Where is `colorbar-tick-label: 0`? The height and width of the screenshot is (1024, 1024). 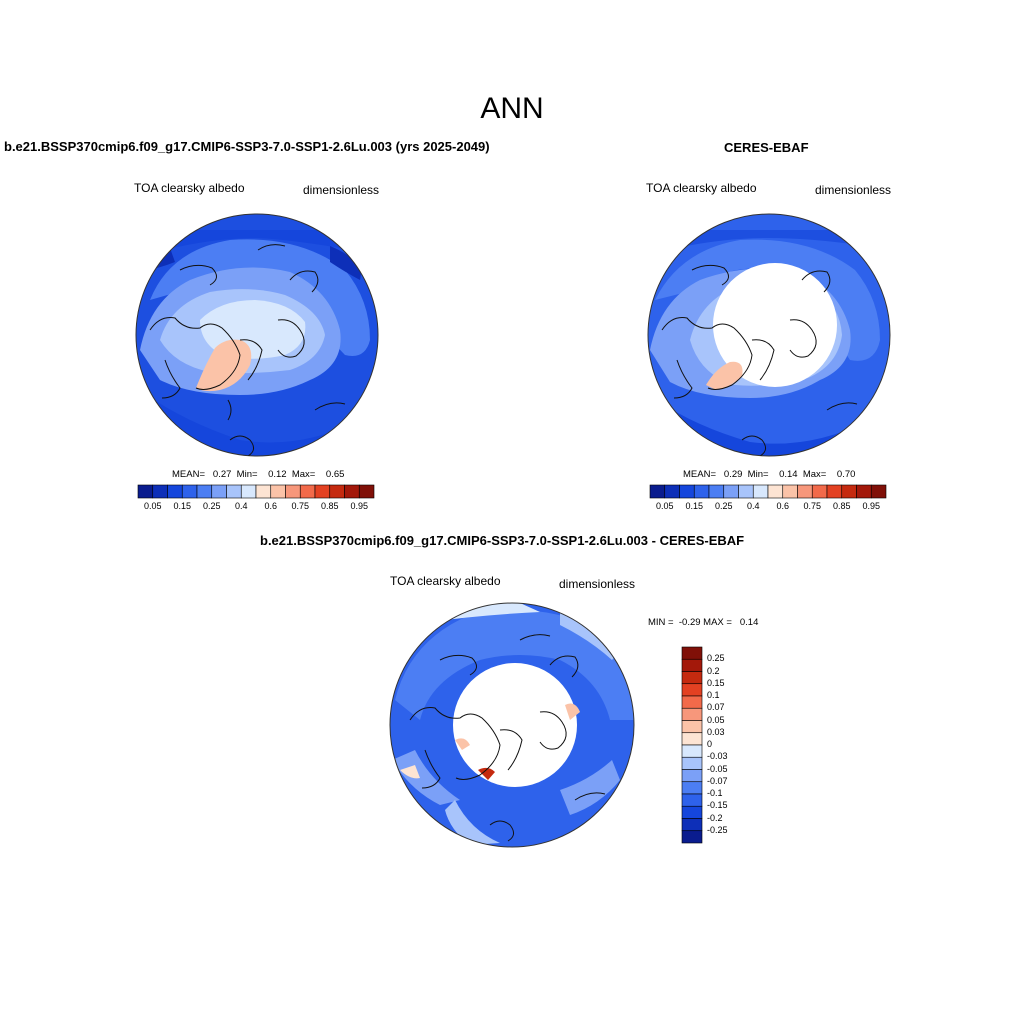 colorbar-tick-label: 0 is located at coordinates (710, 744).